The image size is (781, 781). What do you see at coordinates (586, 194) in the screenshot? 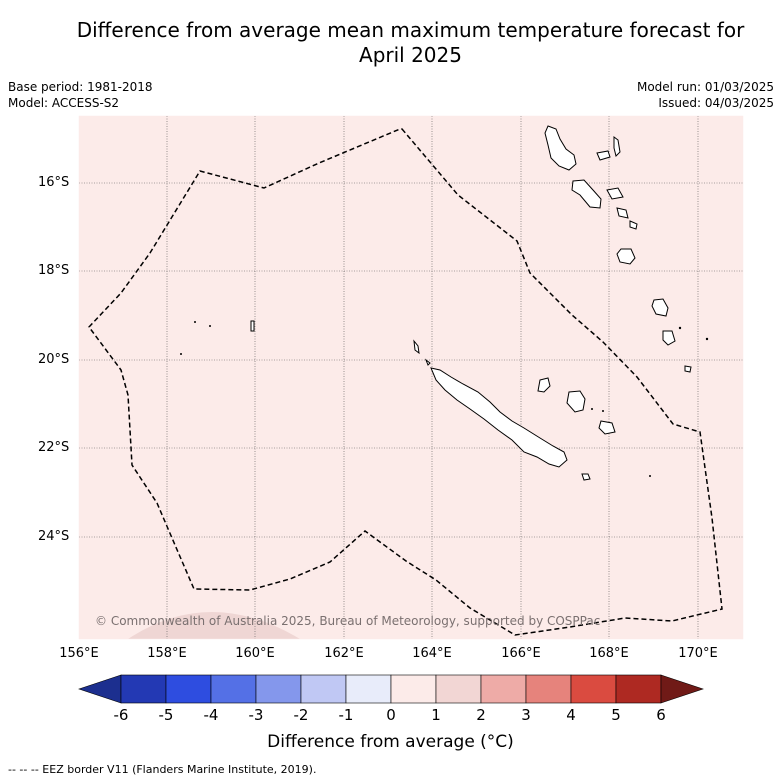
I see `island-malekula` at bounding box center [586, 194].